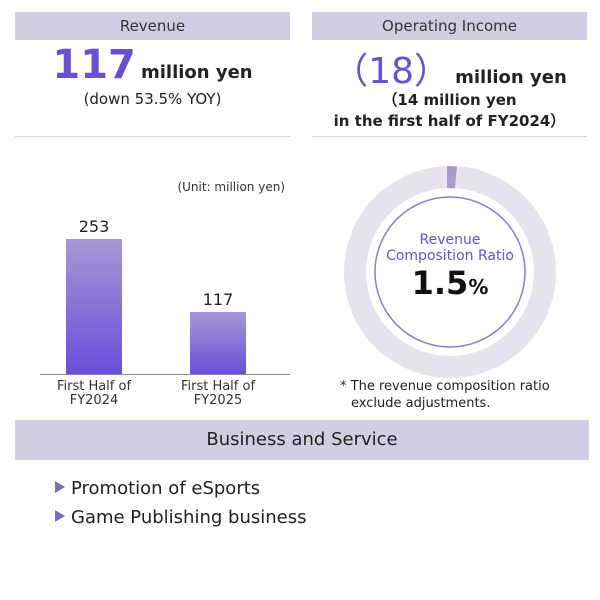 The image size is (600, 600). What do you see at coordinates (445, 386) in the screenshot?
I see `footnote-line1: * The revenue composition ratio` at bounding box center [445, 386].